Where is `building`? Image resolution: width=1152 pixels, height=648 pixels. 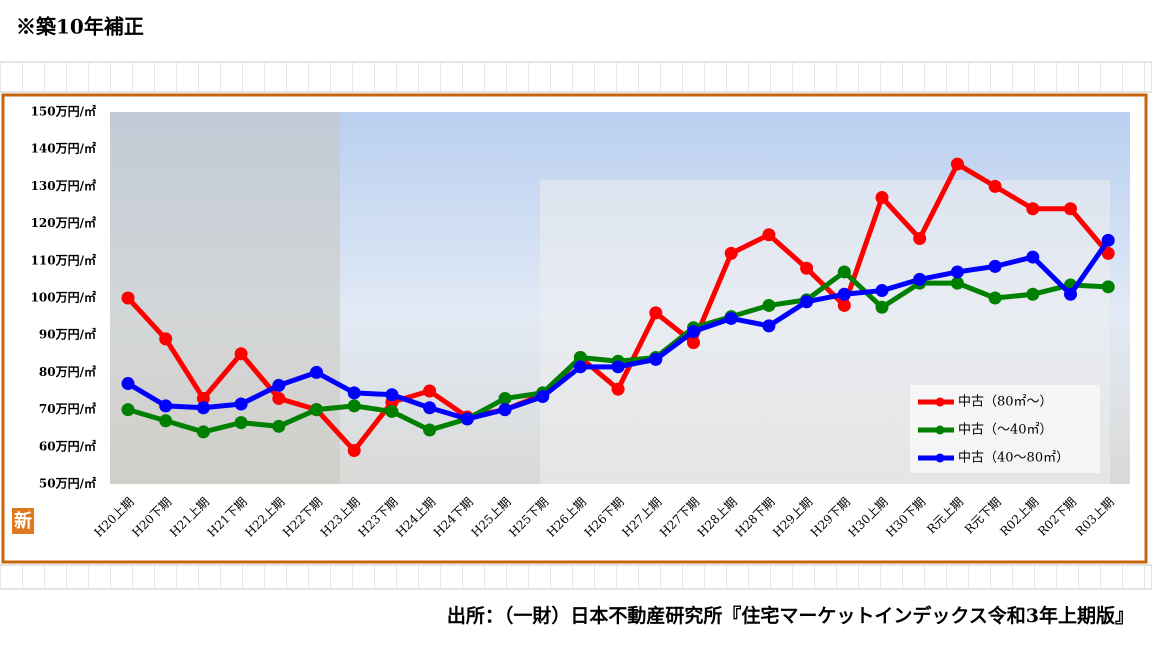
building is located at coordinates (225, 298).